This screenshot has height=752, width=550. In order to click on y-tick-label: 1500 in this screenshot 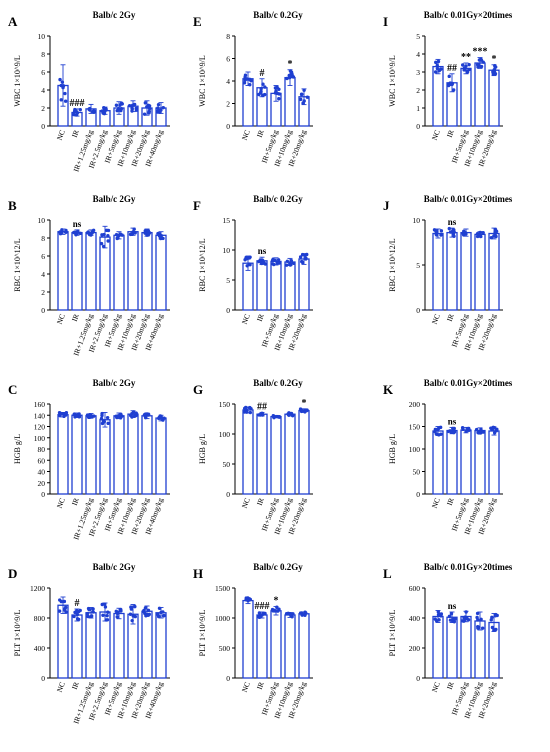, I will do `click(222, 588)`.